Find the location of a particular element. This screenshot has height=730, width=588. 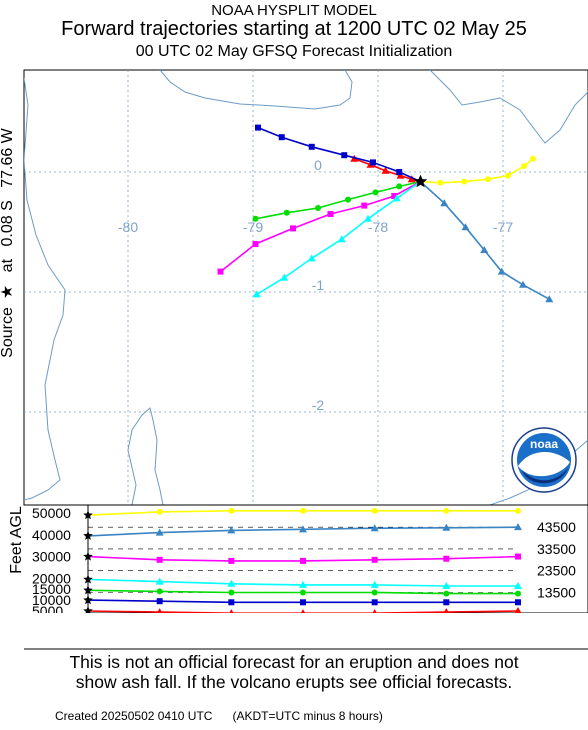

created-timestamp: Created 20250502 0410 UTC is located at coordinates (134, 716).